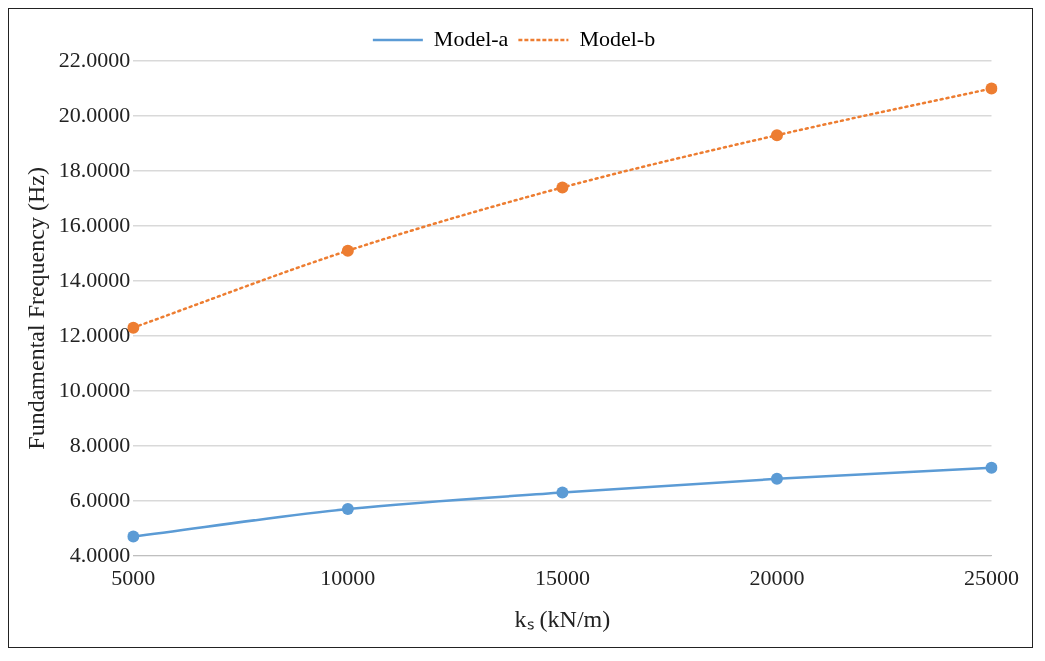  Describe the element at coordinates (94, 334) in the screenshot. I see `y-tick-label: 12.0000` at that location.